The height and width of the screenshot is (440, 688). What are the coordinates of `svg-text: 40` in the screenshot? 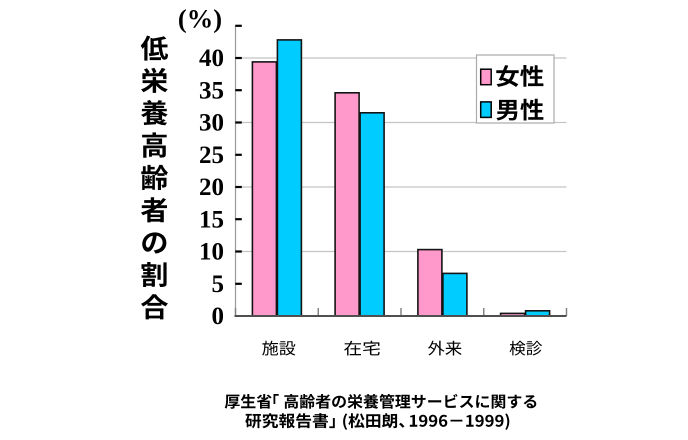 It's located at (211, 58).